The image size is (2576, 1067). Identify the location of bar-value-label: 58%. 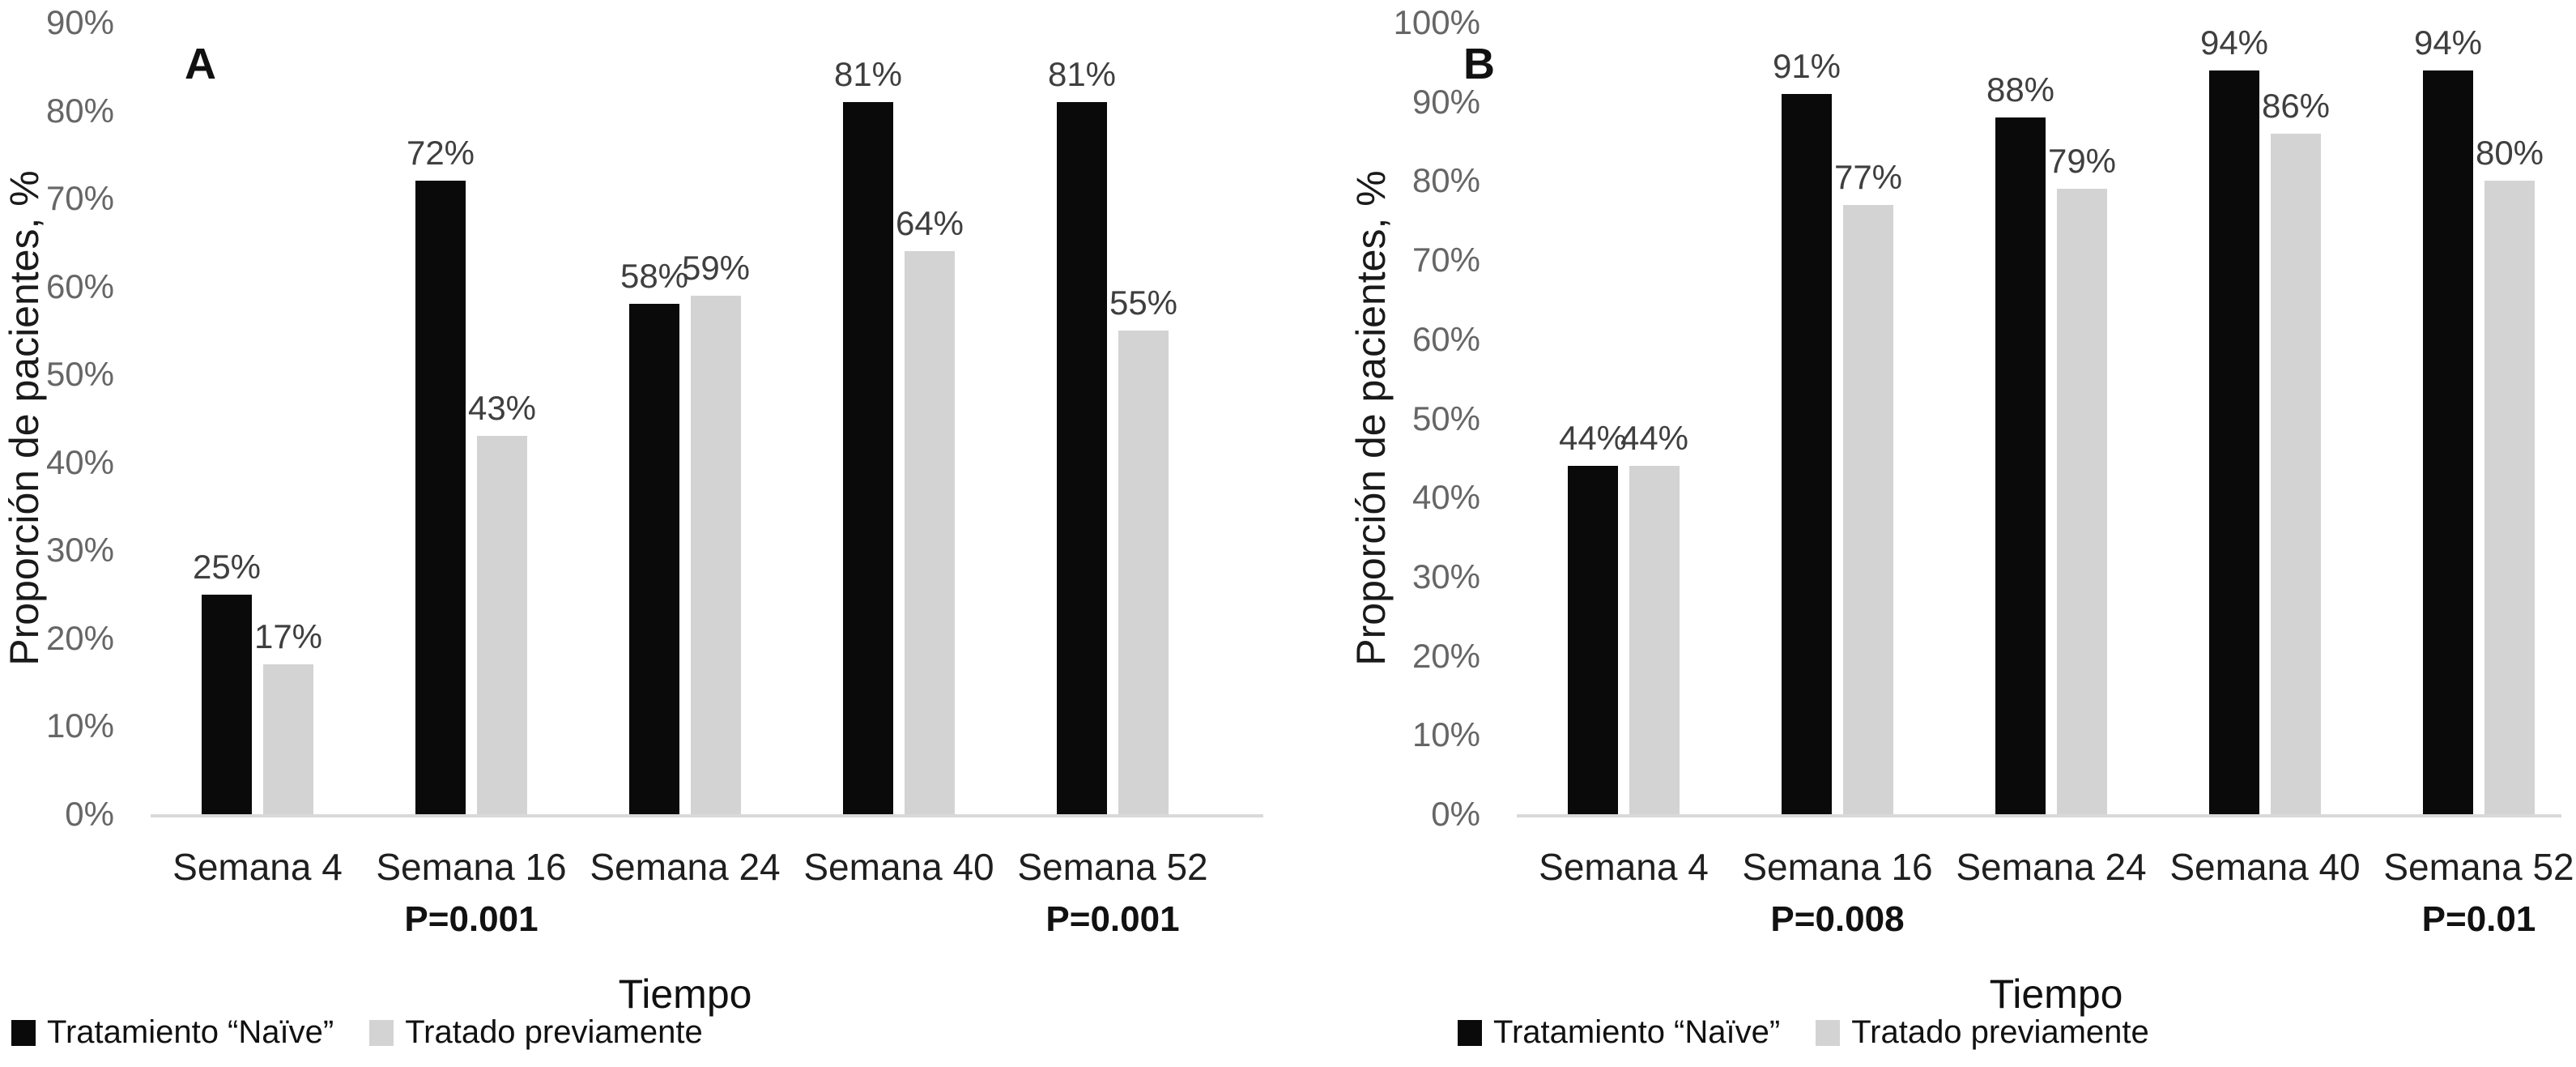
(654, 276).